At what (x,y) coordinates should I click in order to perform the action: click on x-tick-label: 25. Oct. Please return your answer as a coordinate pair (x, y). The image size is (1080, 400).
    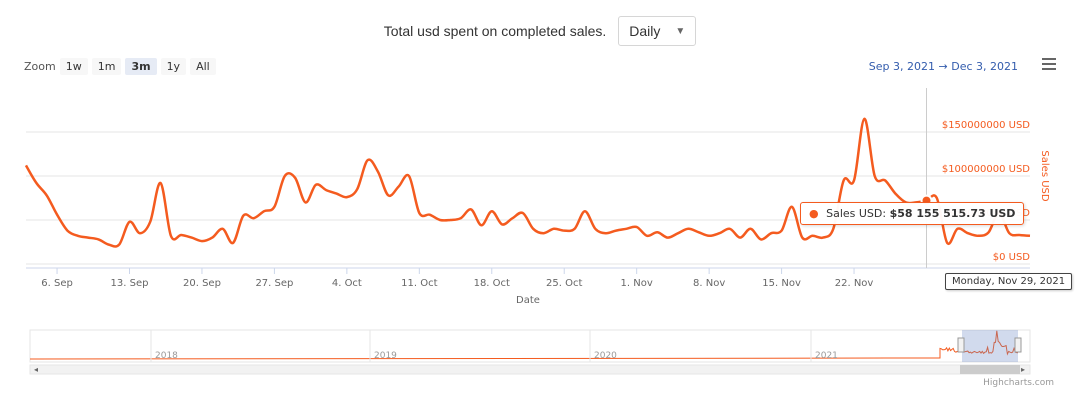
    Looking at the image, I should click on (564, 283).